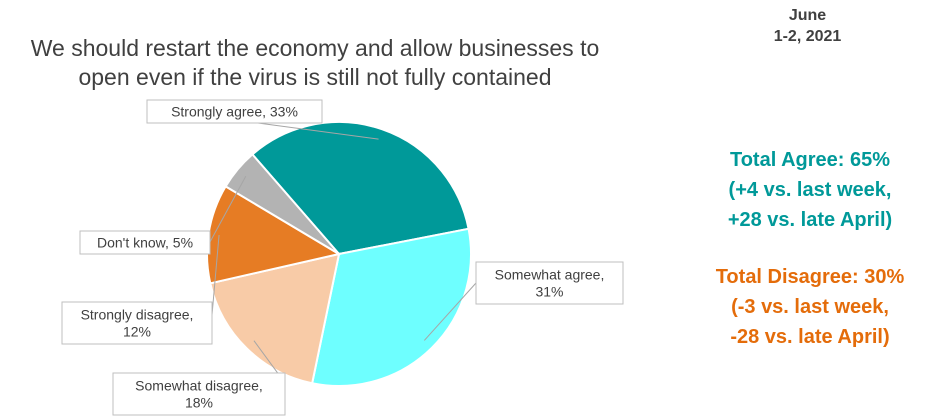 This screenshot has height=420, width=952. What do you see at coordinates (450, 311) in the screenshot?
I see `leader-line-somewhat-agree` at bounding box center [450, 311].